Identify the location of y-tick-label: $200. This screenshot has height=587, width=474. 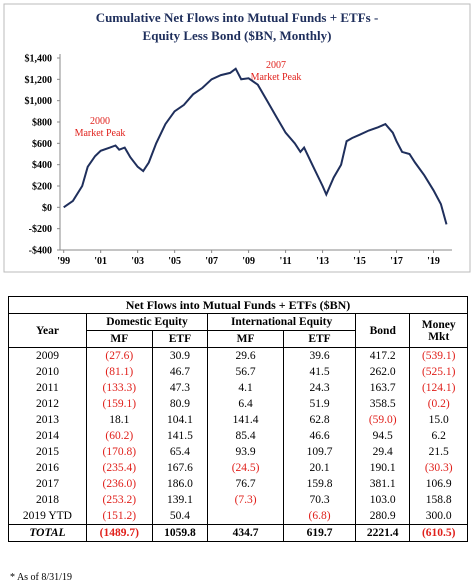
(42, 187).